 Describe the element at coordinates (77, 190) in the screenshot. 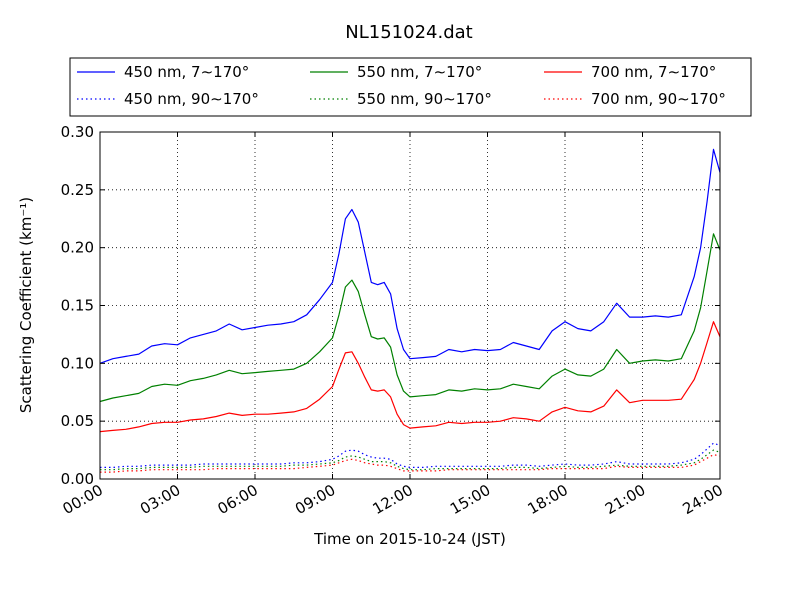

I see `y-tick-label: 0.25` at that location.